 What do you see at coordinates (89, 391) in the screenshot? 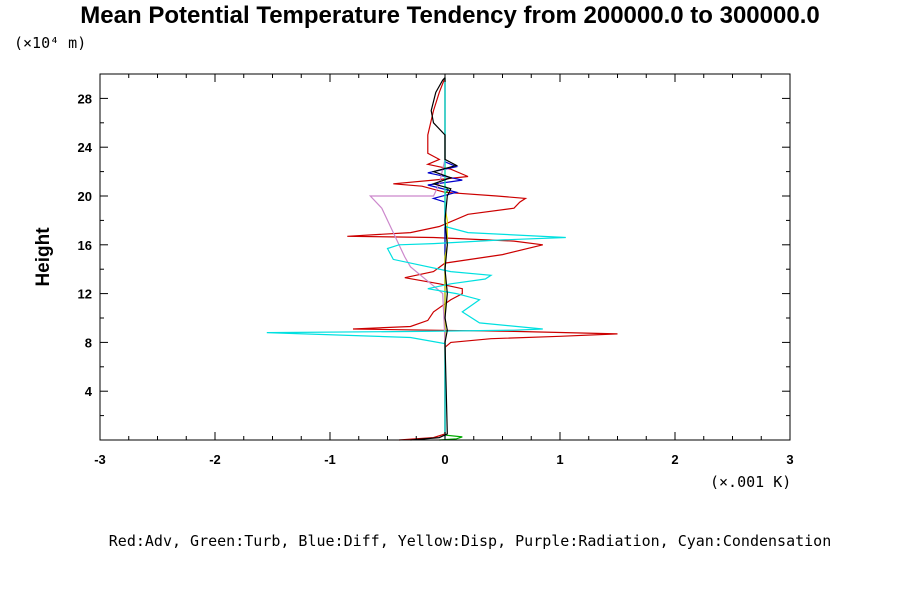
I see `y-tick-label: 4` at bounding box center [89, 391].